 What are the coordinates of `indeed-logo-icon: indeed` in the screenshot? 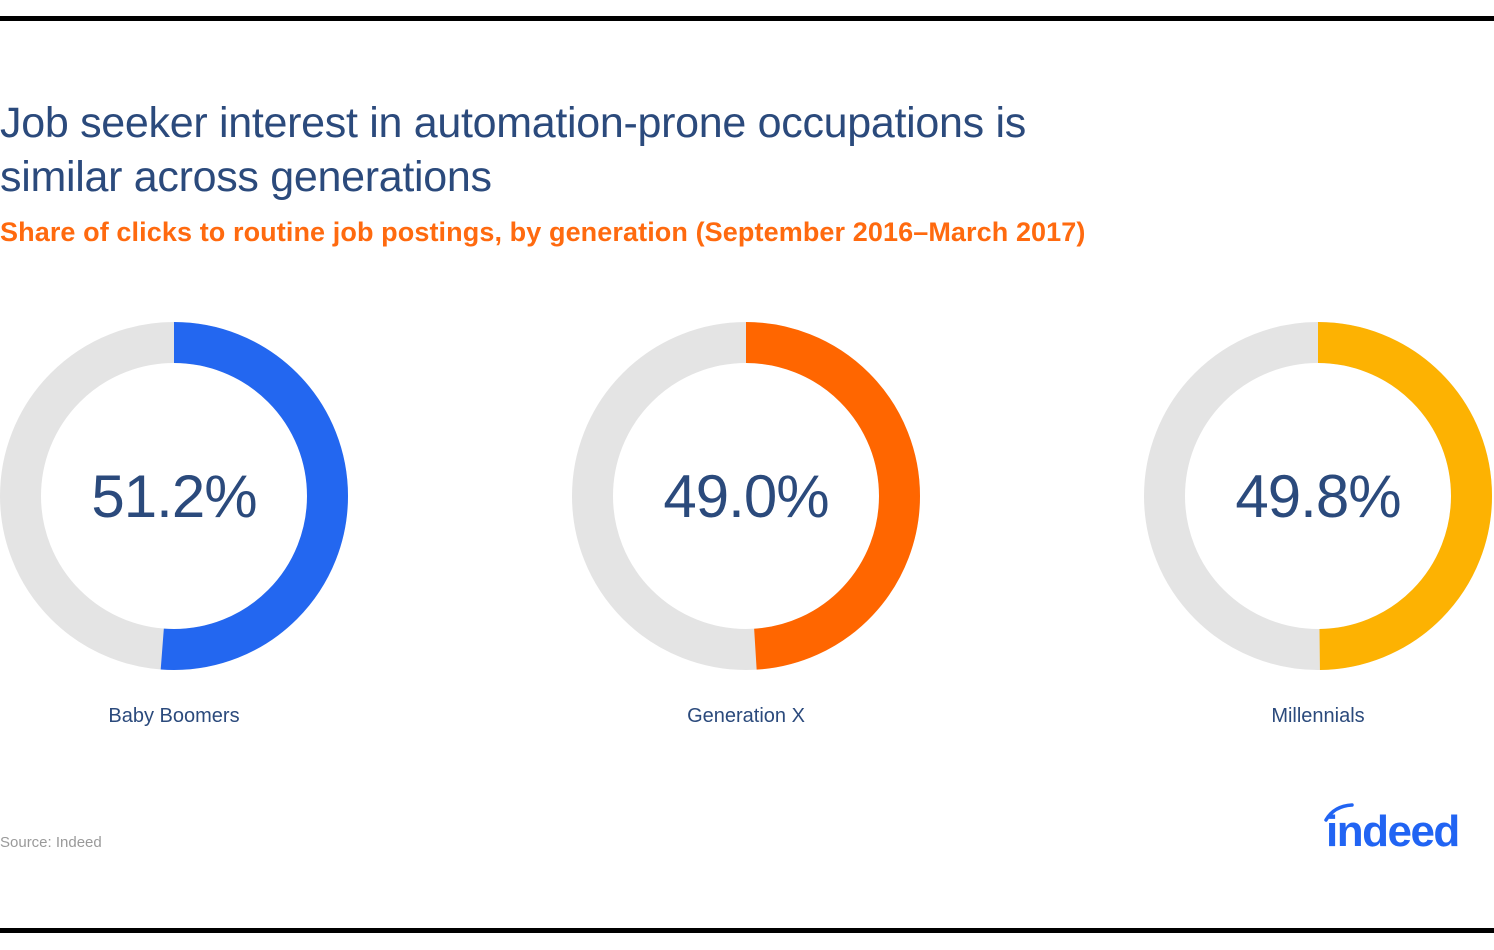 It's located at (1392, 829).